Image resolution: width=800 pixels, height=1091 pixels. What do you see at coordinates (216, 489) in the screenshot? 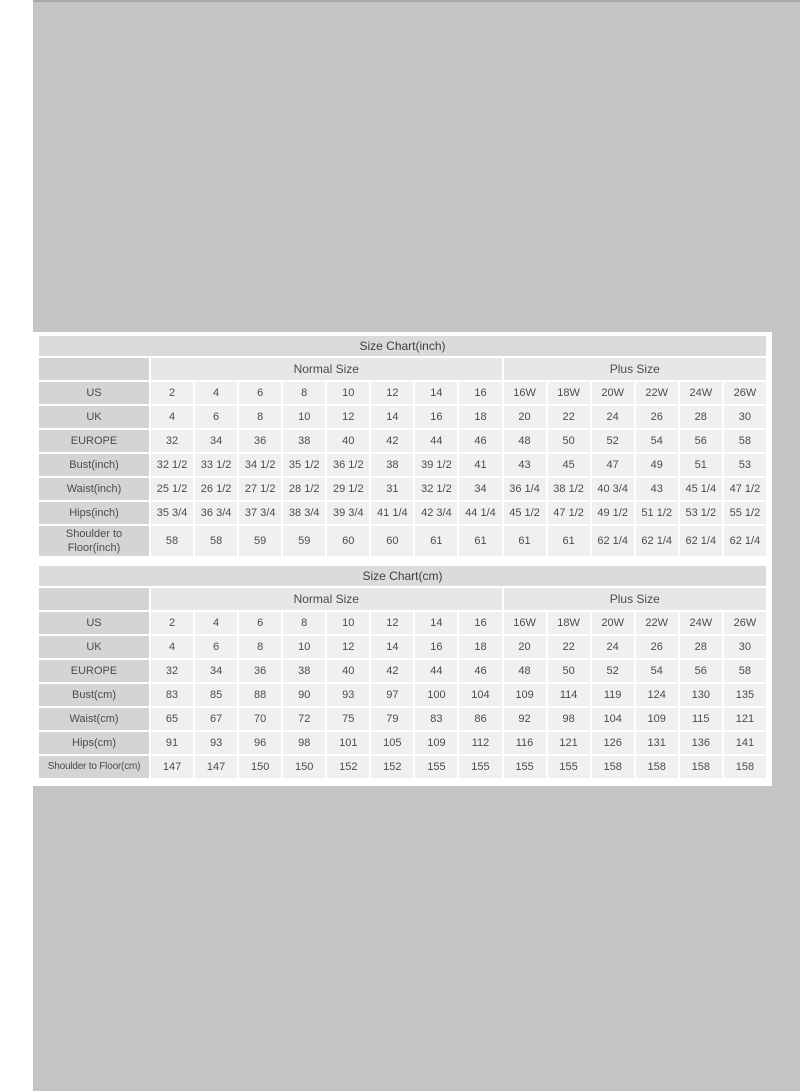
I see `size-value-cell: 26 1/2` at bounding box center [216, 489].